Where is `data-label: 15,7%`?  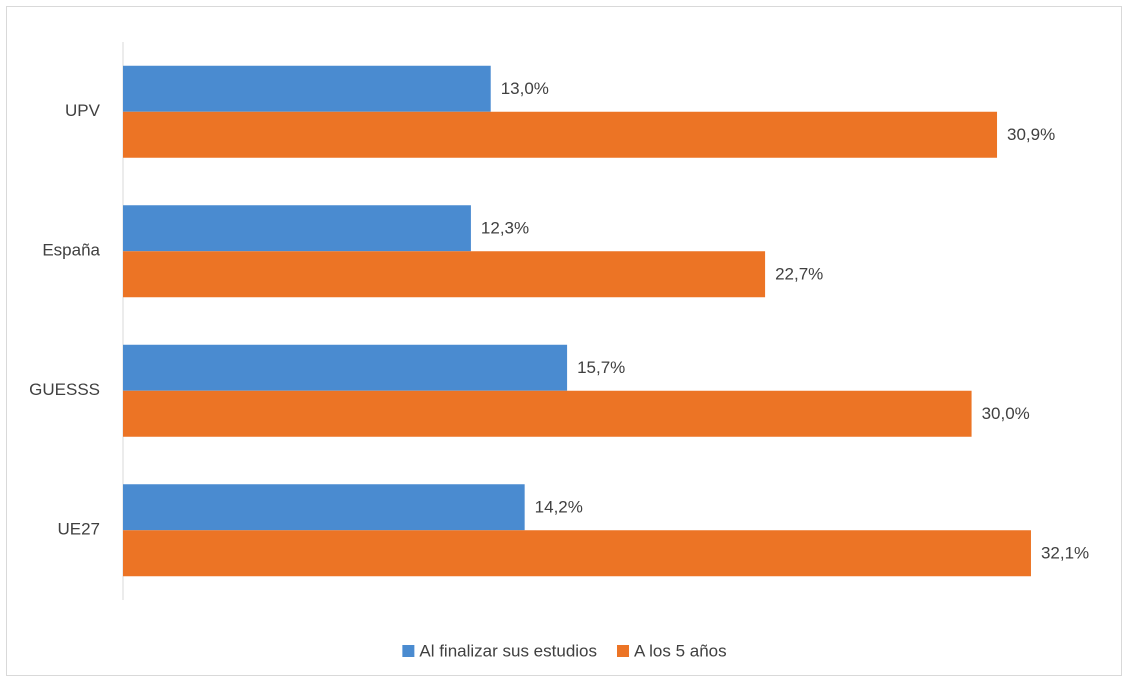 data-label: 15,7% is located at coordinates (601, 367).